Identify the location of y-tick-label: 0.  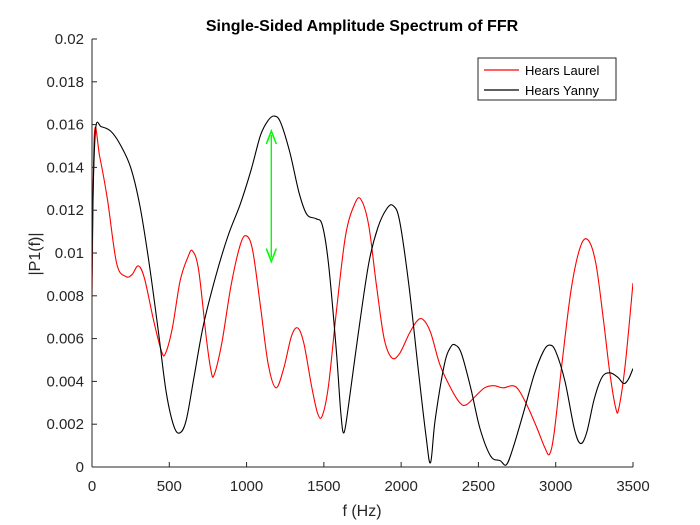
(80, 467).